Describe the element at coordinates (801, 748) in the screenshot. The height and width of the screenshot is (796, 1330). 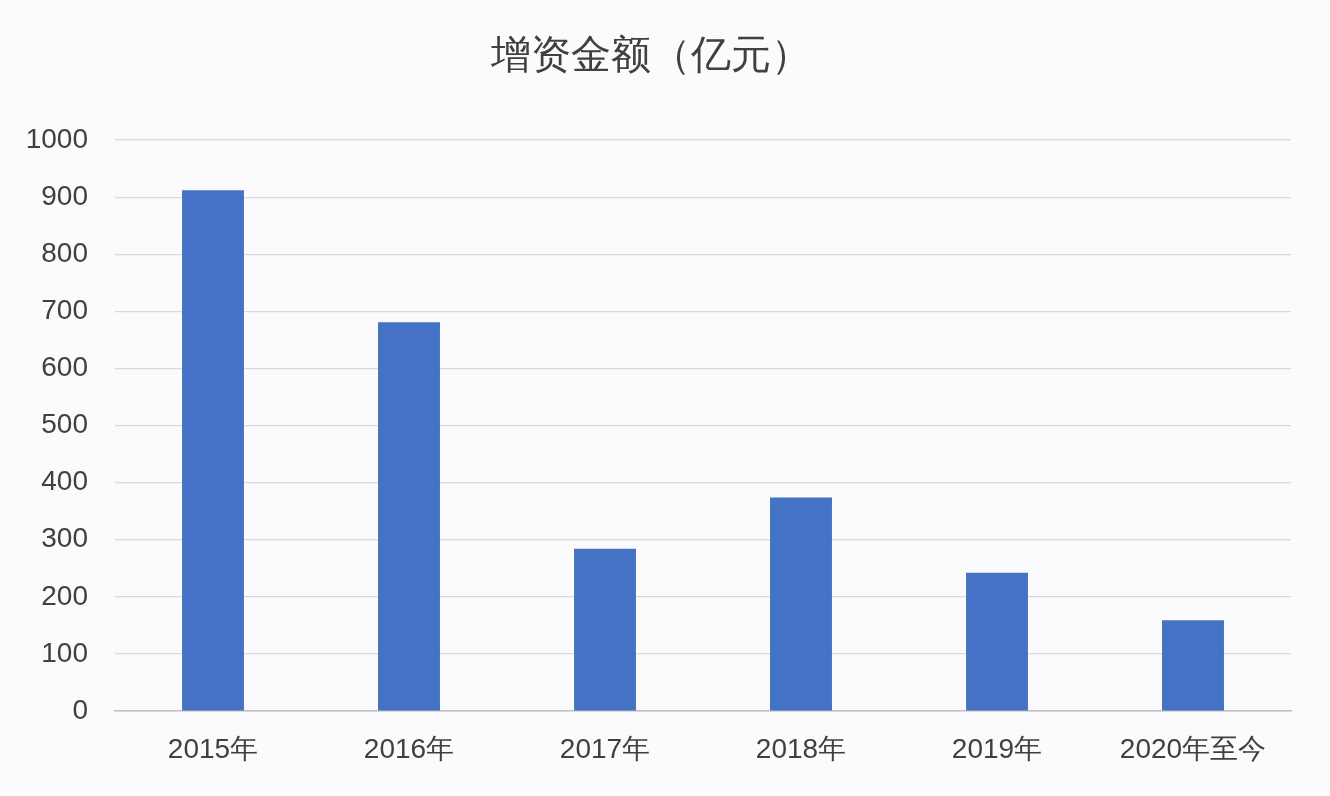
I see `x-tick-label: 2018年` at that location.